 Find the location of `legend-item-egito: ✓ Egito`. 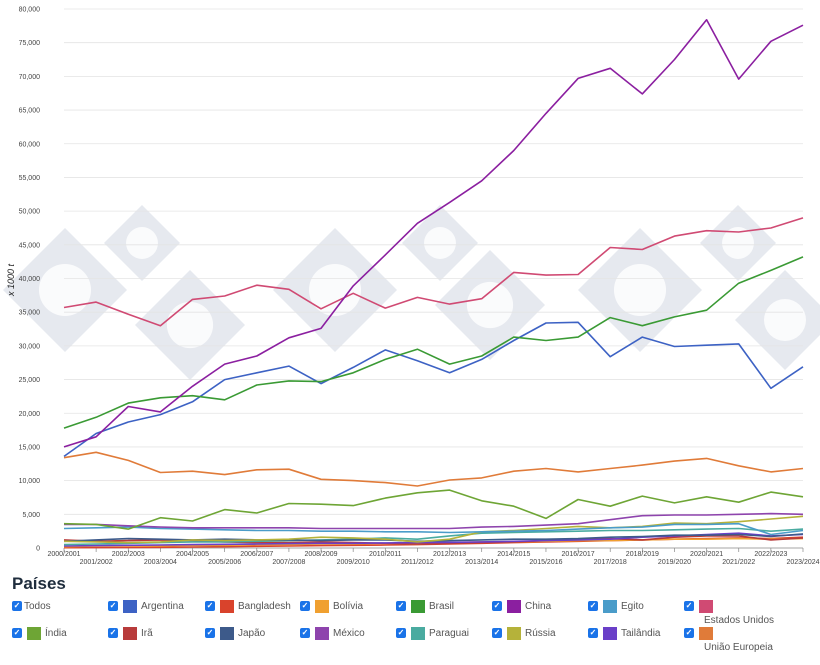

legend-item-egito: ✓ Egito is located at coordinates (616, 610).